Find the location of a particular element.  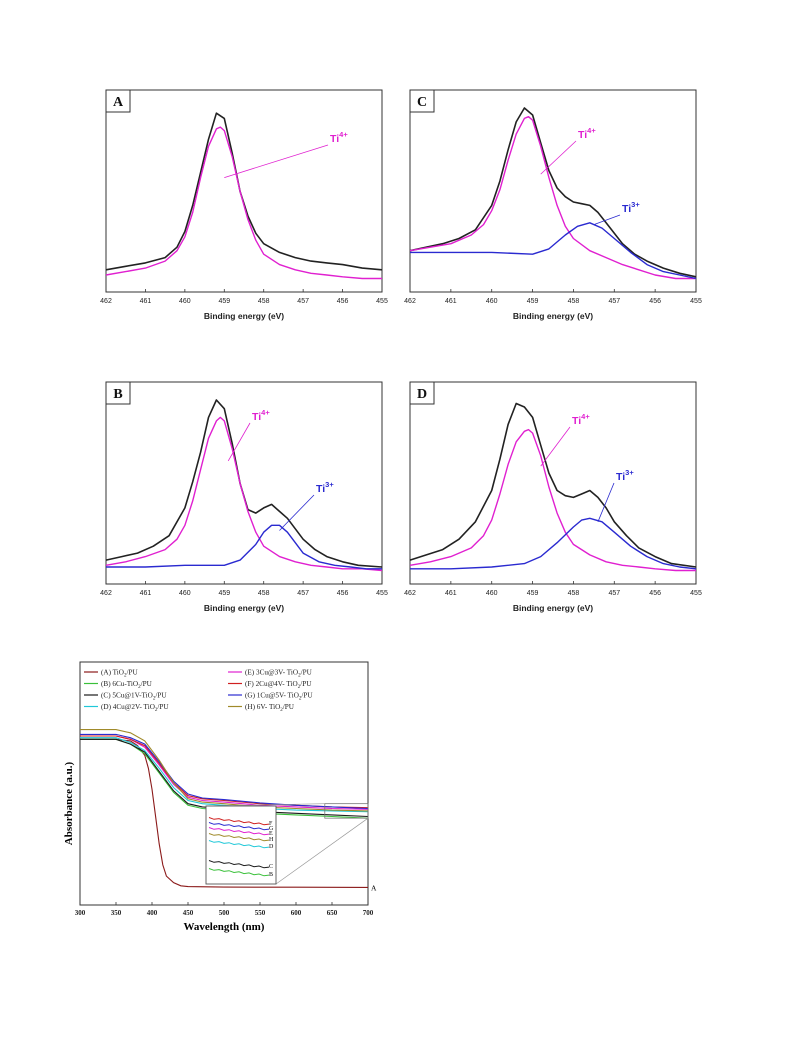

x-tick-label: 600 is located at coordinates (296, 913).